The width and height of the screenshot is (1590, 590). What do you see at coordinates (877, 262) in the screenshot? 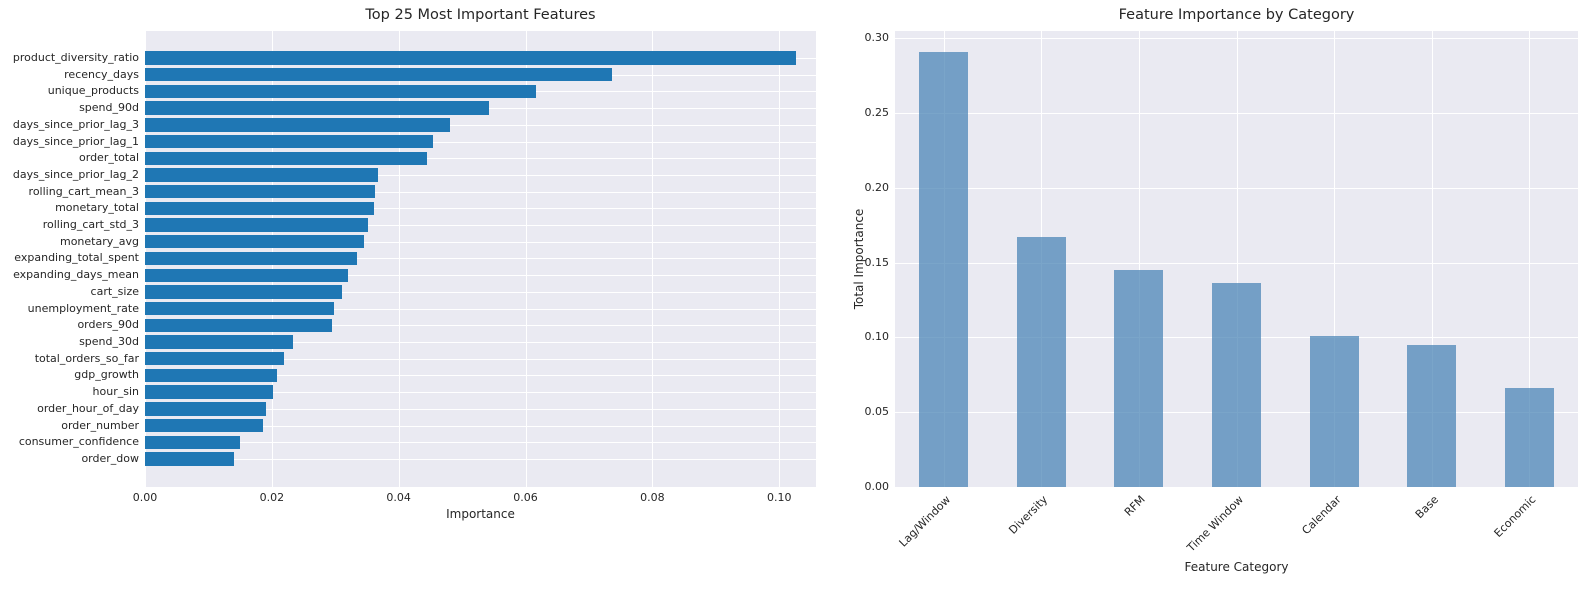
I see `y-tick-label: 0.15` at bounding box center [877, 262].